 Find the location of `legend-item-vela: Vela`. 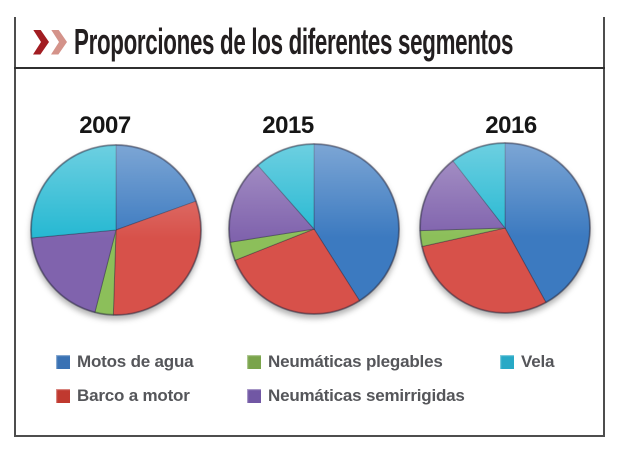

legend-item-vela: Vela is located at coordinates (527, 361).